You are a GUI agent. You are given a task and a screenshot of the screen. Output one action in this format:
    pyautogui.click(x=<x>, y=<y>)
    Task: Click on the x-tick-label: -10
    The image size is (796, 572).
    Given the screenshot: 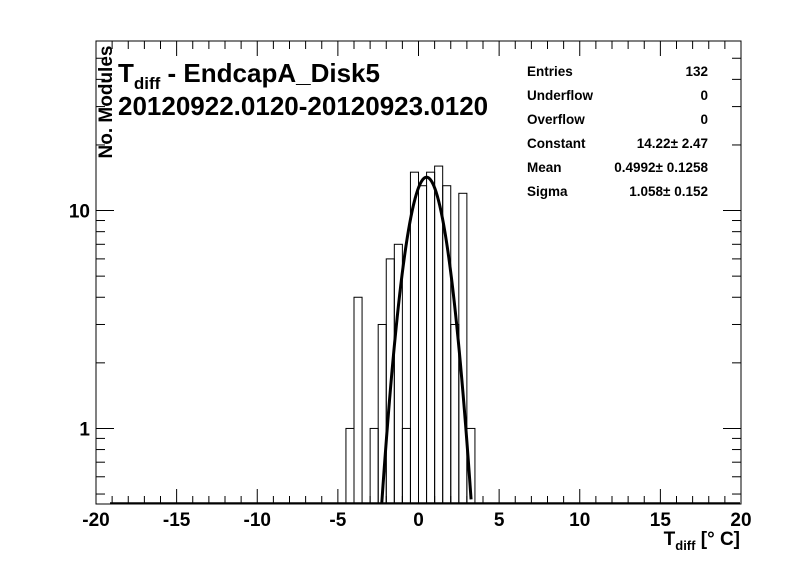 What is the action you would take?
    pyautogui.click(x=257, y=520)
    